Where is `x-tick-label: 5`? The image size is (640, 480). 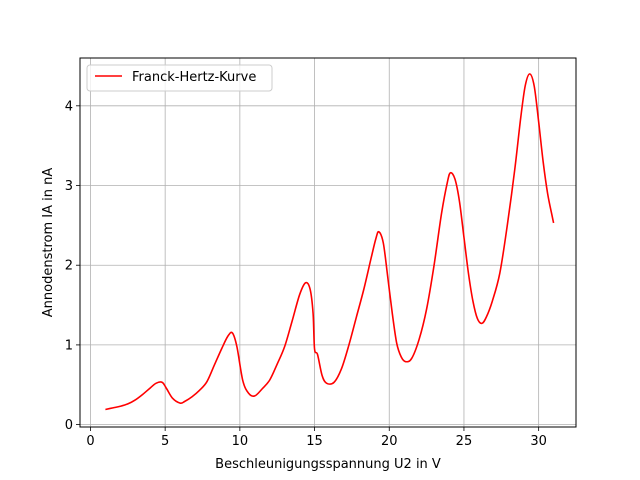
x-tick-label: 5 is located at coordinates (165, 441).